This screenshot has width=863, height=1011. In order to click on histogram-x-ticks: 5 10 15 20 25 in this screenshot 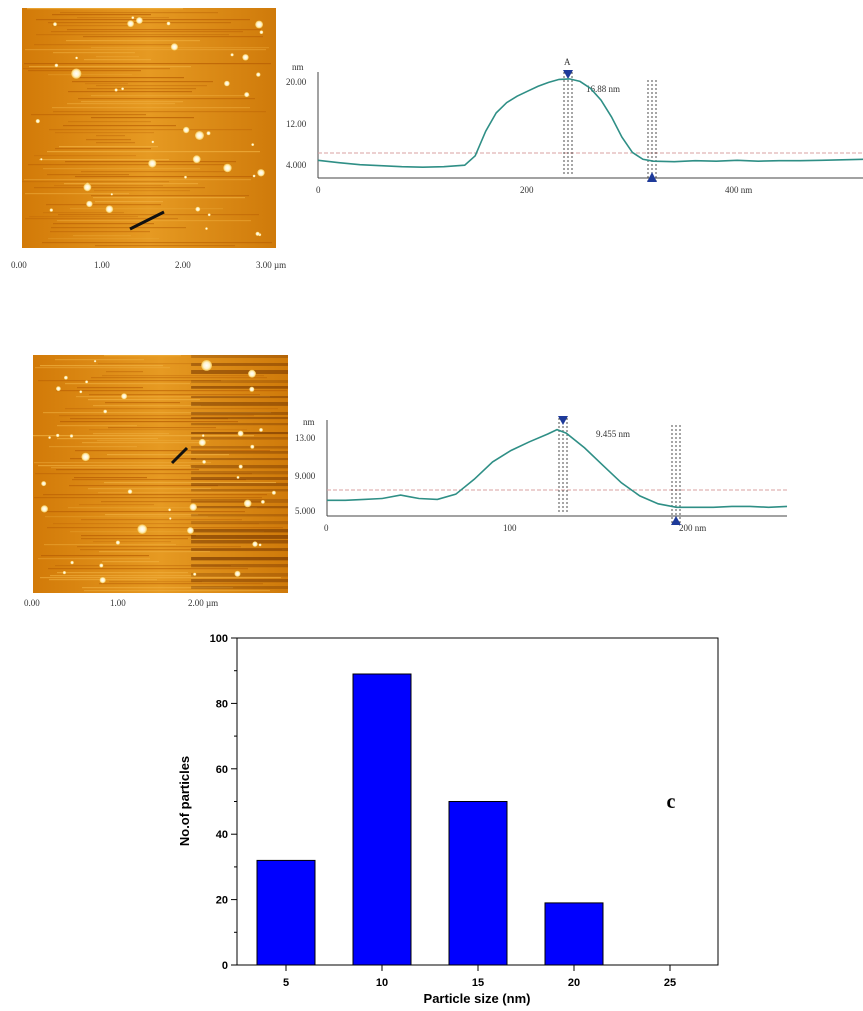, I will do `click(479, 977)`.